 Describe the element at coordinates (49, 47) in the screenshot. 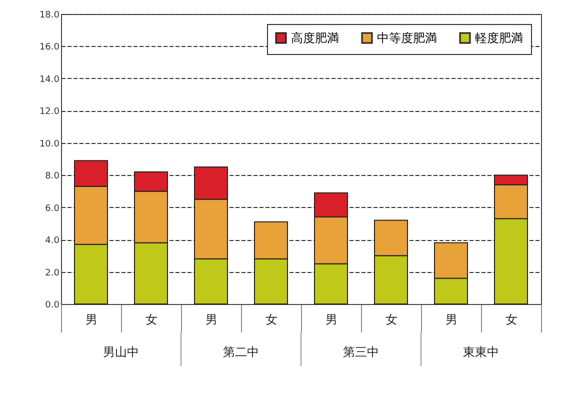

I see `y-tick-label: 16.0` at that location.